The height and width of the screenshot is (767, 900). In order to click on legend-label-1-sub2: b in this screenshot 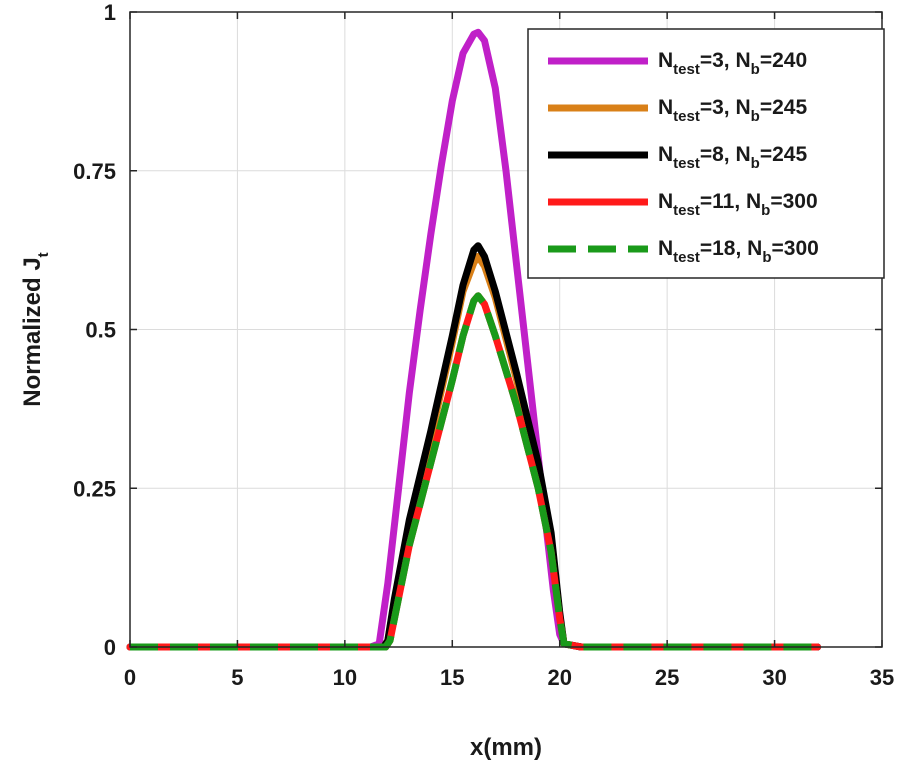, I will do `click(755, 116)`.